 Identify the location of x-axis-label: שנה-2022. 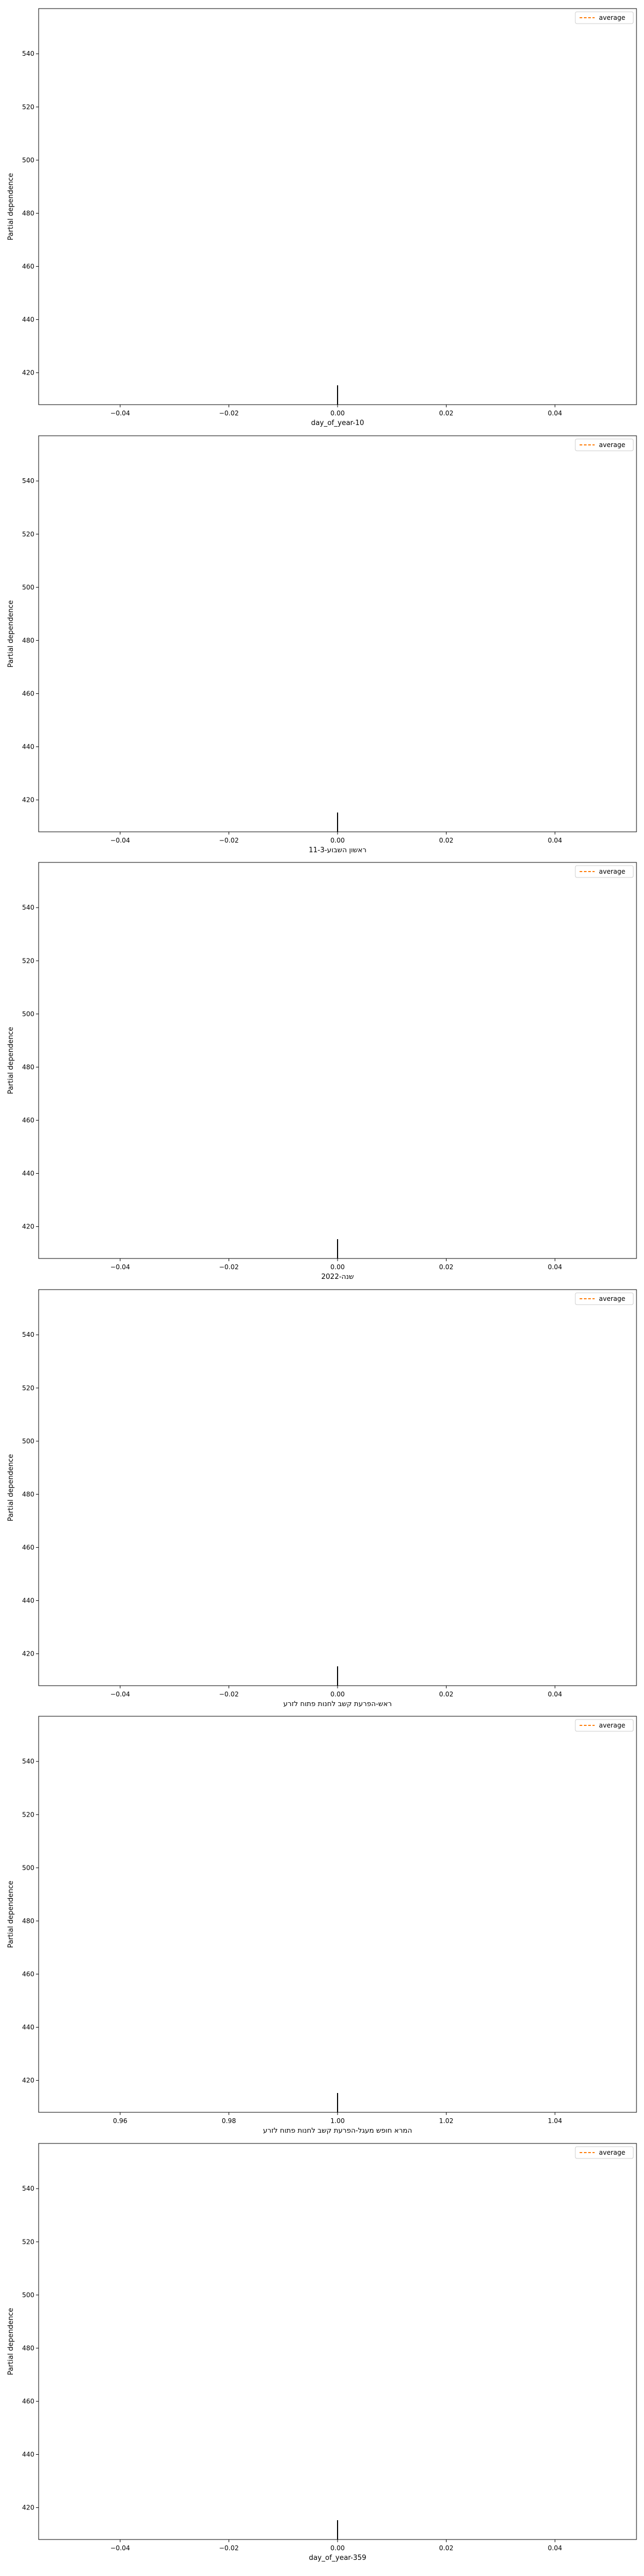
(337, 1277).